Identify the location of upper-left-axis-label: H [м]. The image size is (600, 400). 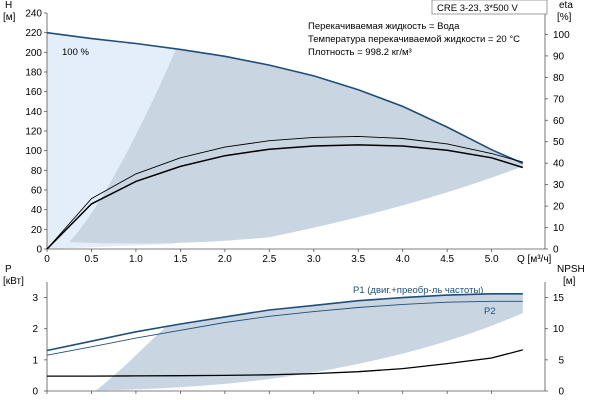
(9, 11).